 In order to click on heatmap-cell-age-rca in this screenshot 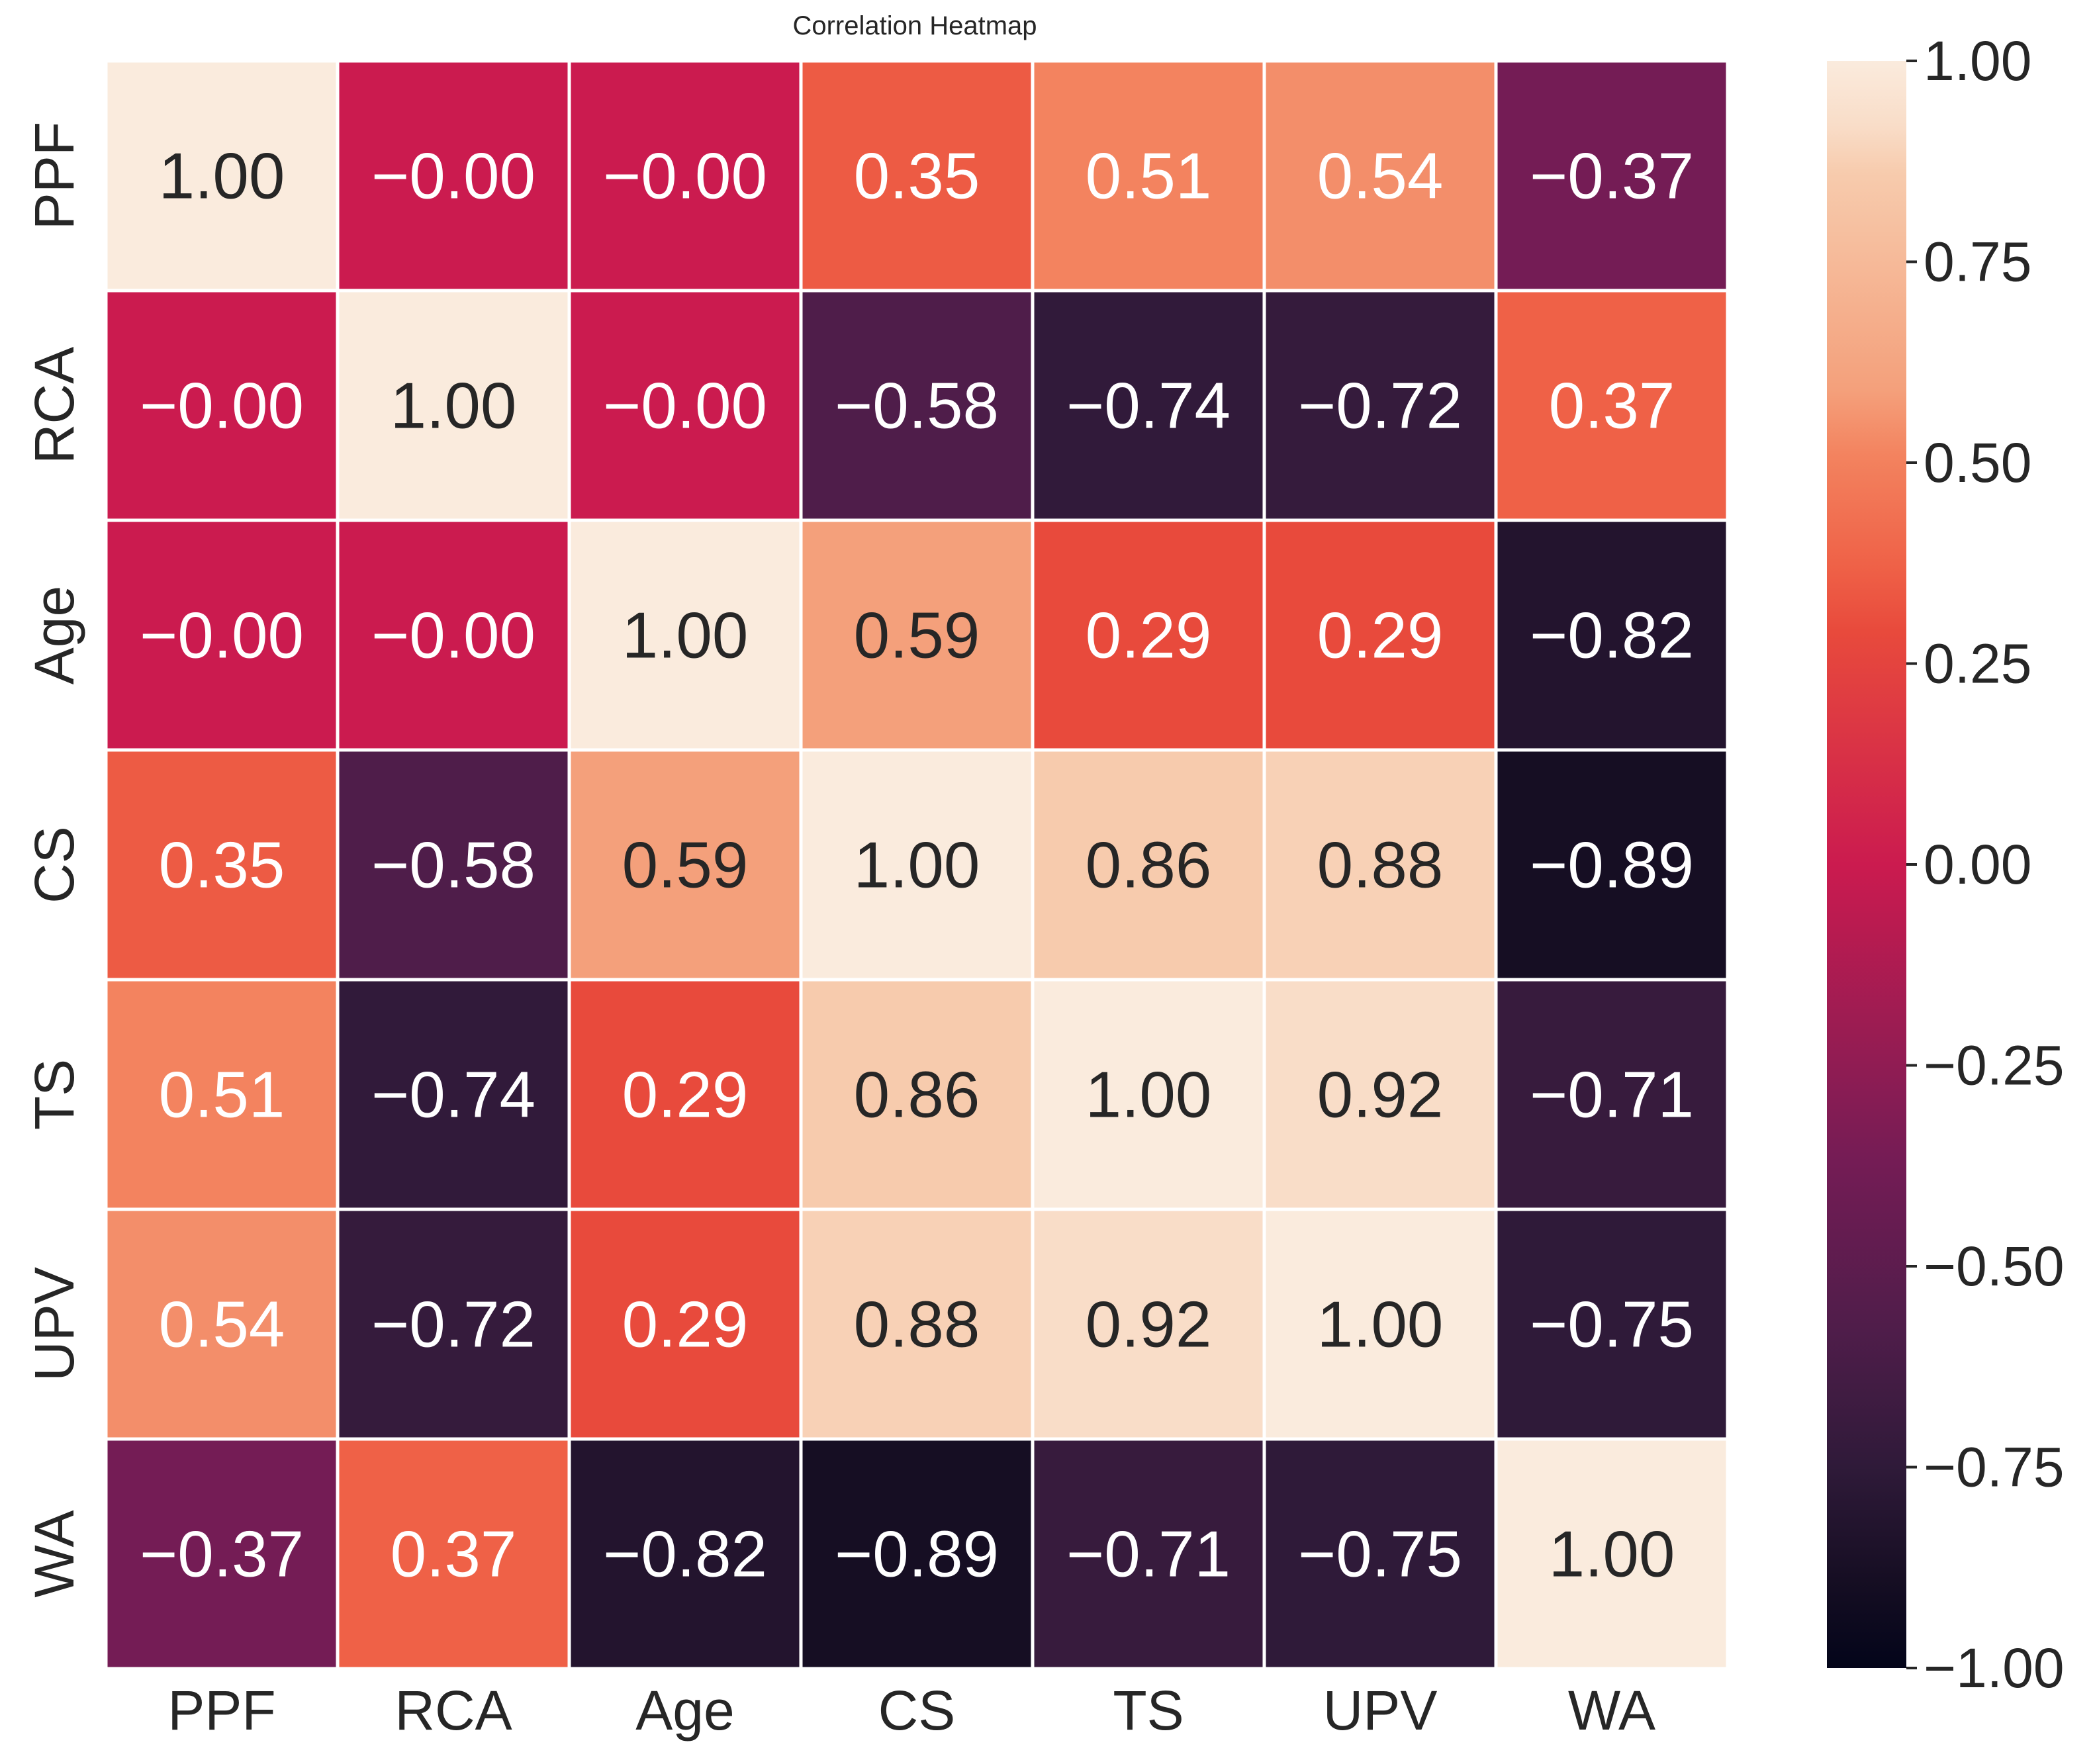, I will do `click(453, 635)`.